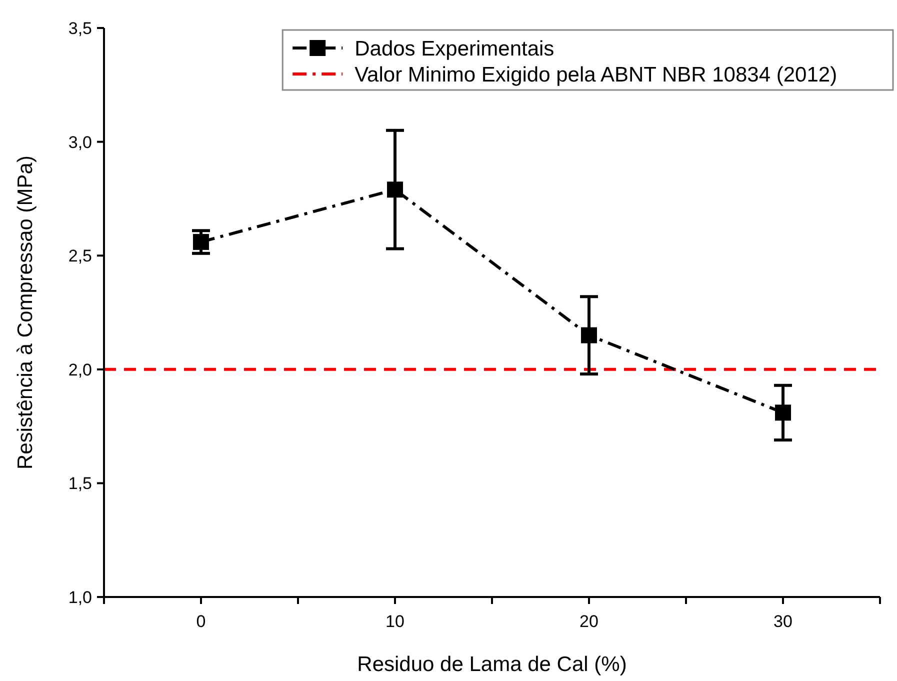 The height and width of the screenshot is (681, 897). I want to click on y-tick-label: 3,0, so click(80, 142).